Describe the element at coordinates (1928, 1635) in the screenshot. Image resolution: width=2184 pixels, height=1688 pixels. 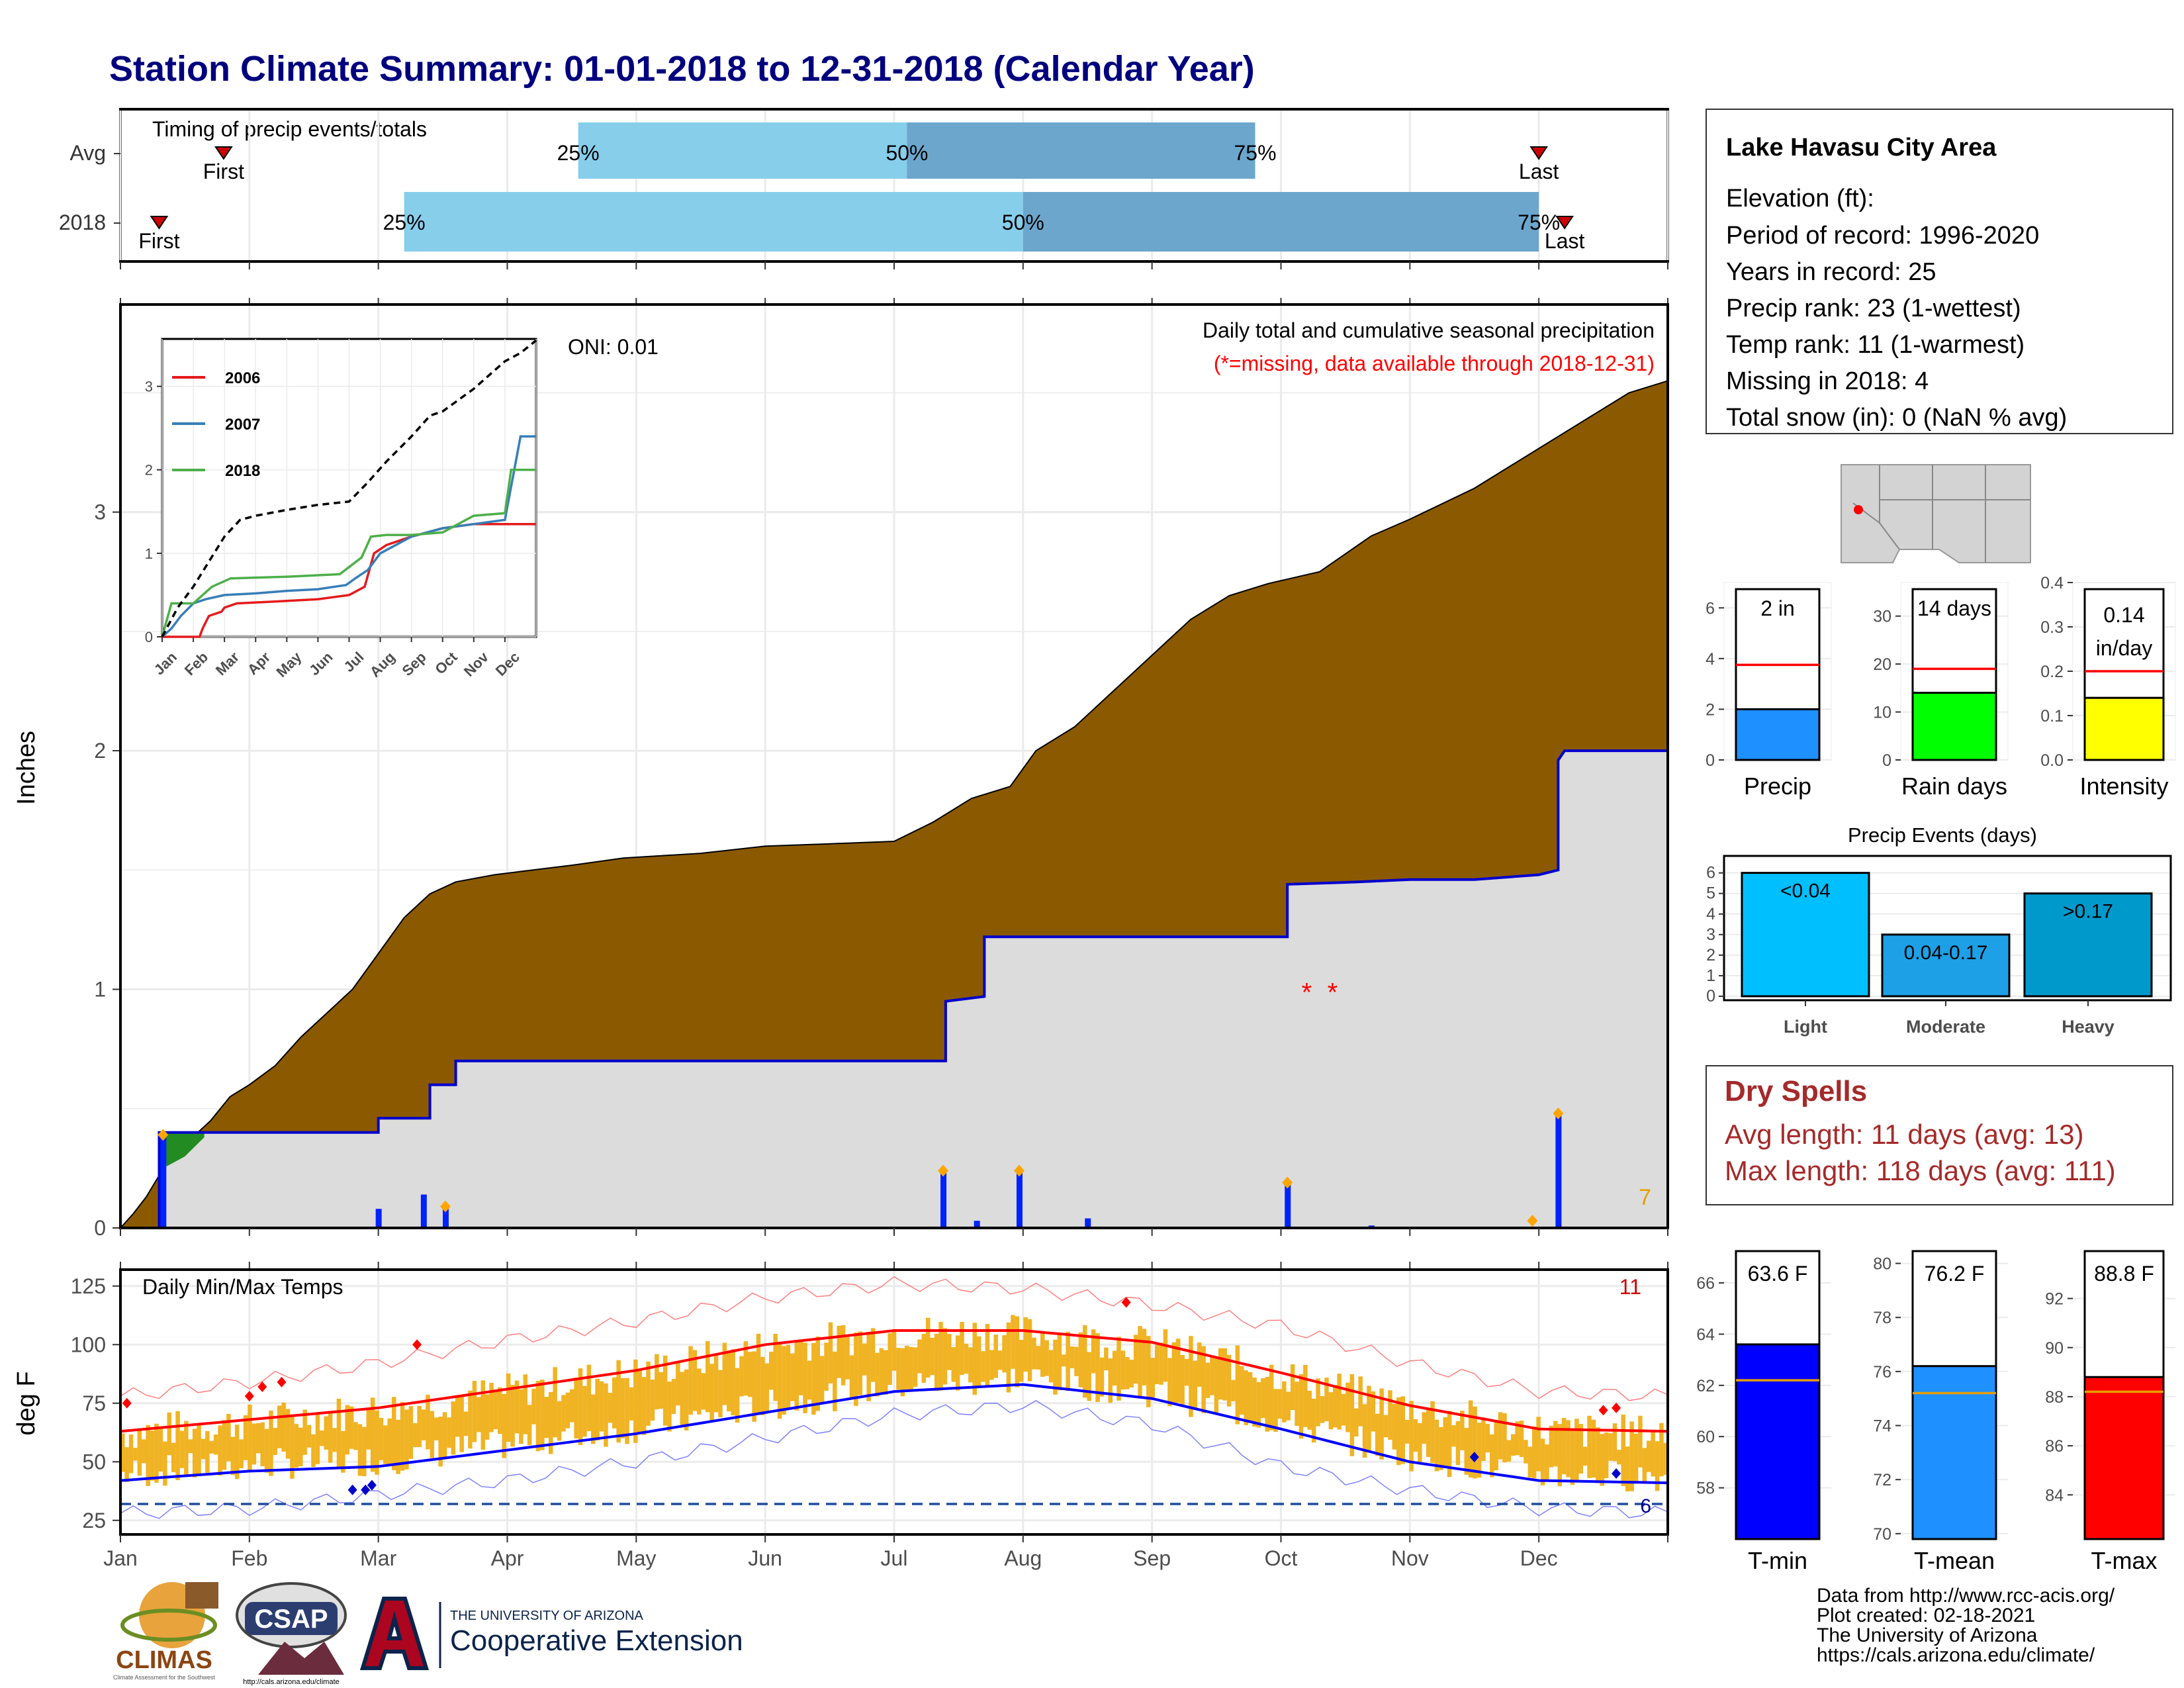
I see `credit-line: The University of Arizona` at that location.